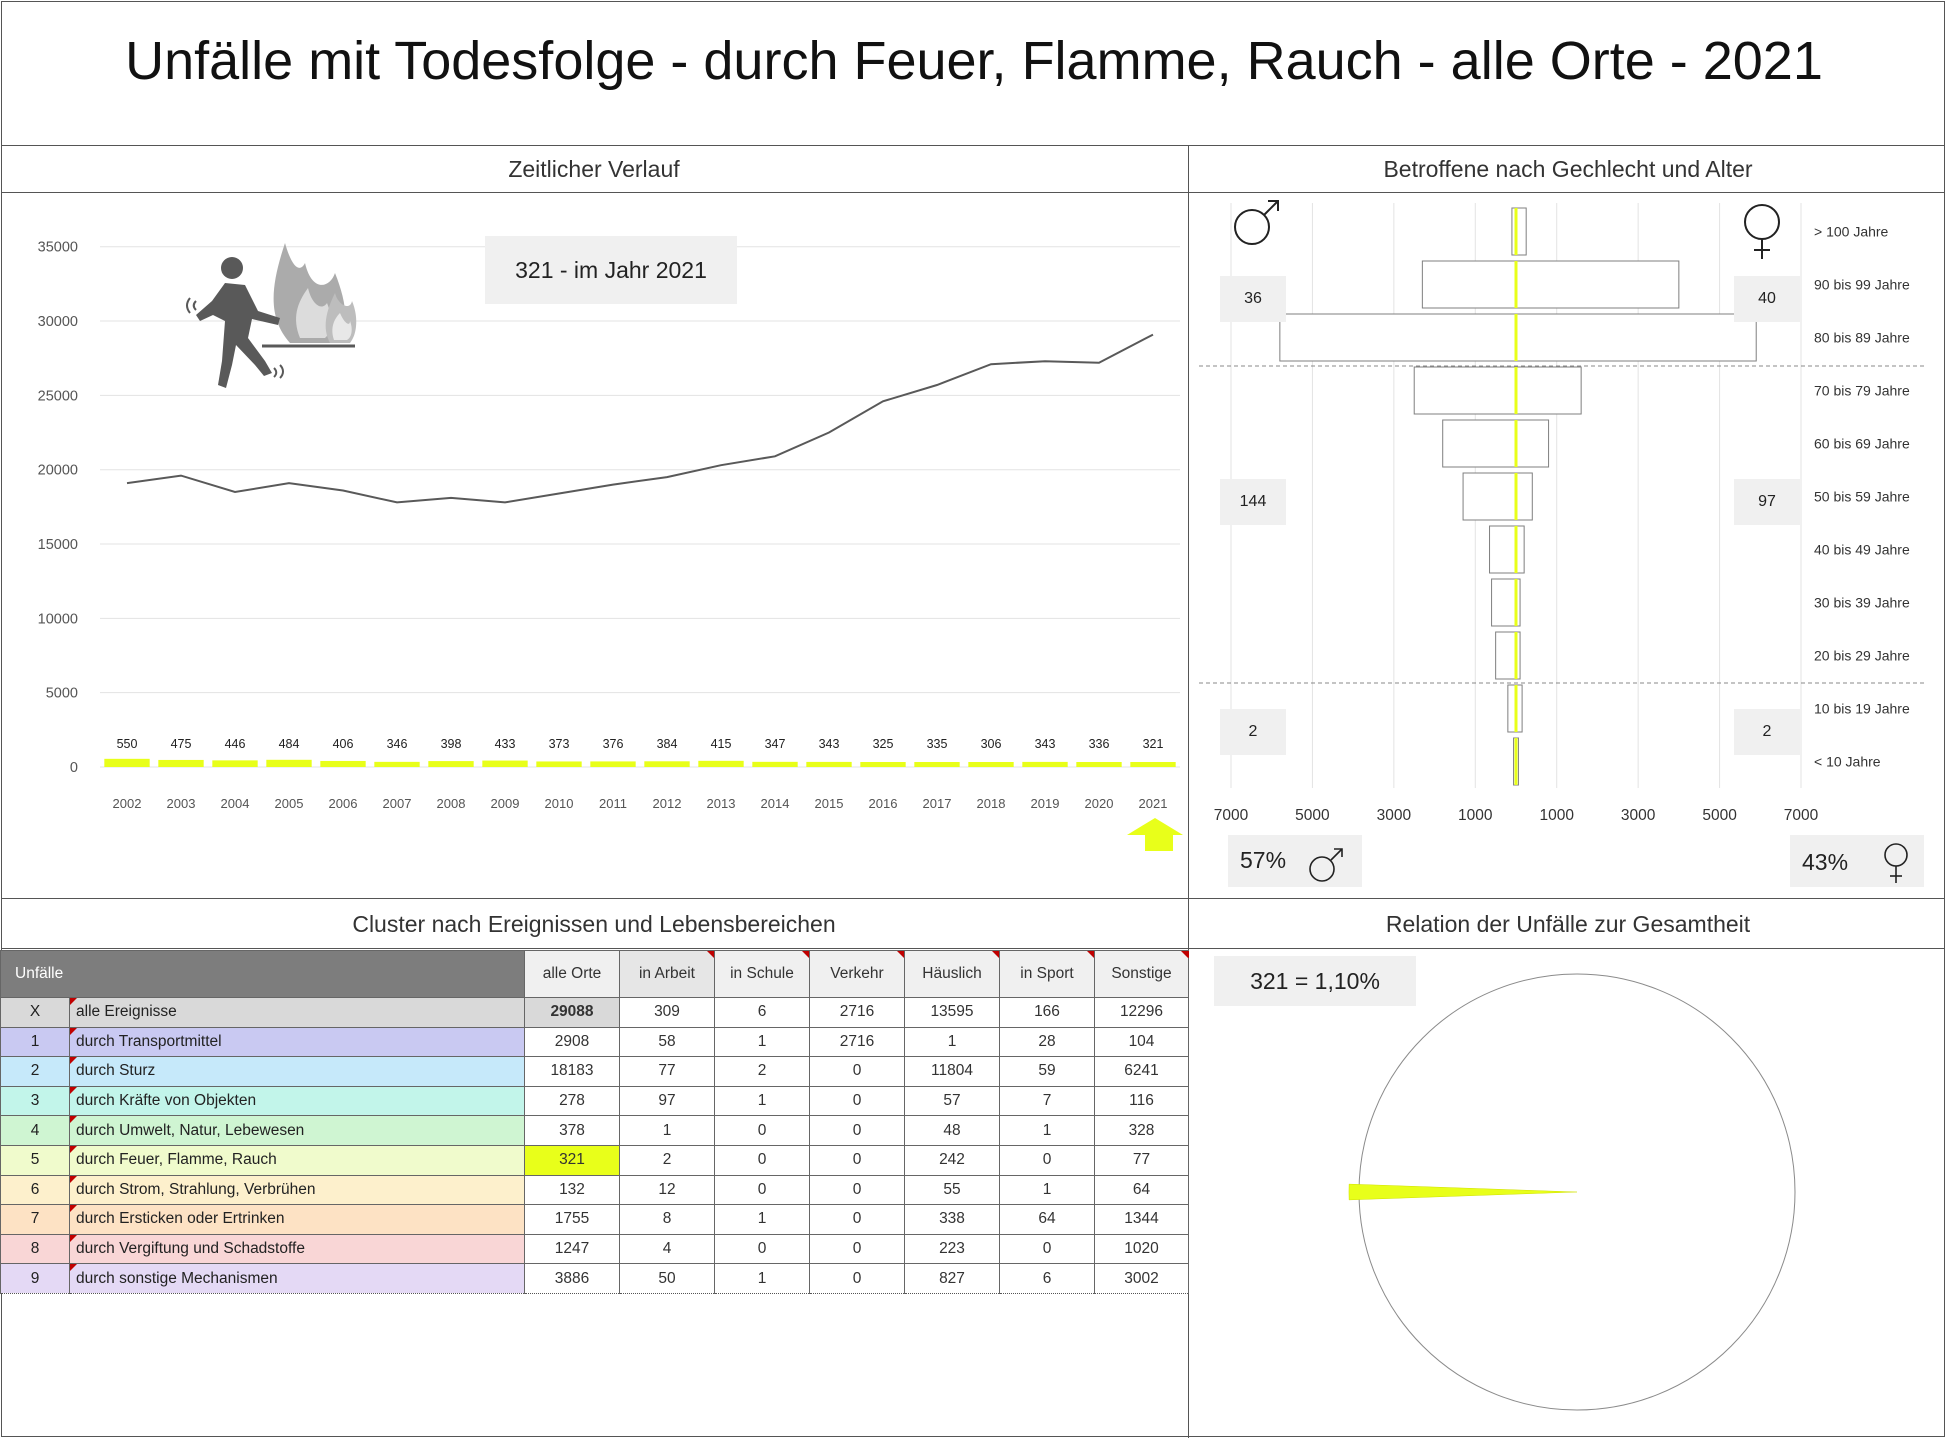  Describe the element at coordinates (1253, 299) in the screenshot. I see `male-count-upper: 36` at that location.